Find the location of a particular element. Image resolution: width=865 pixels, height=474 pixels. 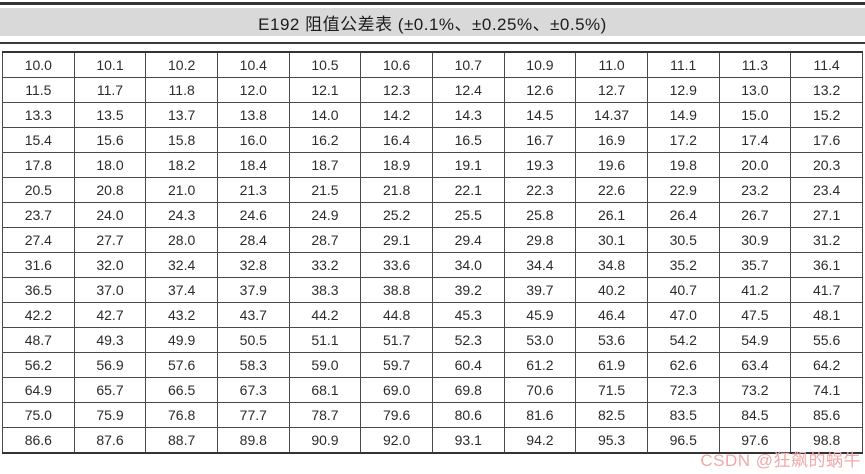

table-cell: 29.4 is located at coordinates (468, 240).